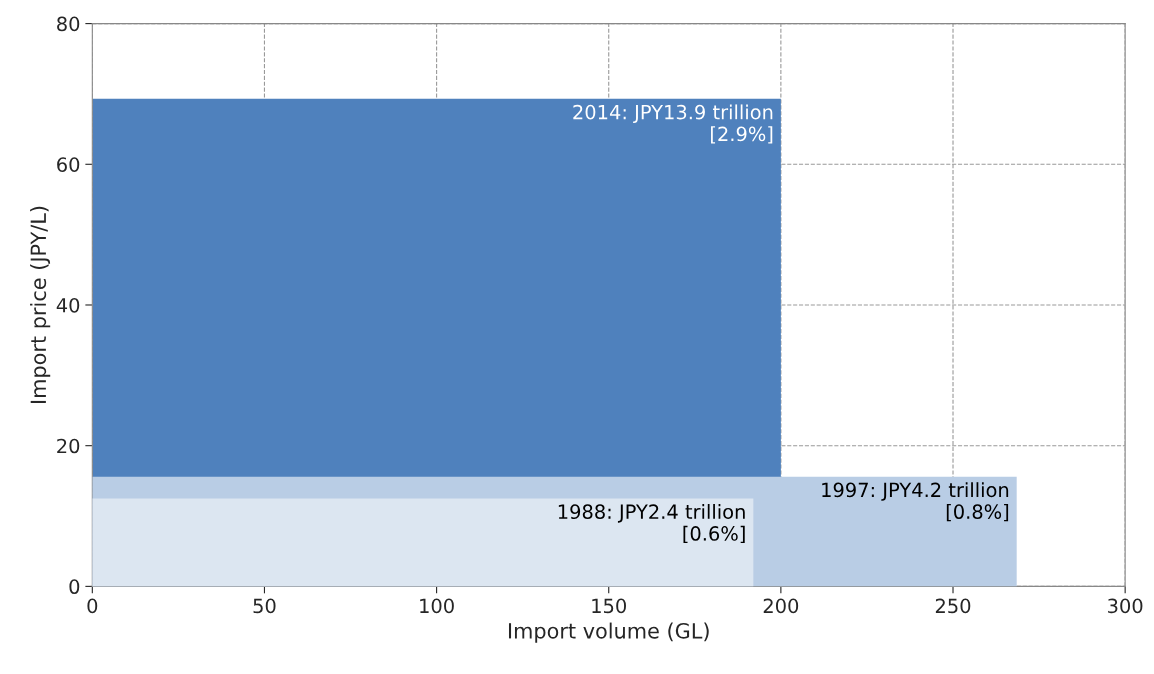  What do you see at coordinates (437, 606) in the screenshot?
I see `x-tick-label: 100` at bounding box center [437, 606].